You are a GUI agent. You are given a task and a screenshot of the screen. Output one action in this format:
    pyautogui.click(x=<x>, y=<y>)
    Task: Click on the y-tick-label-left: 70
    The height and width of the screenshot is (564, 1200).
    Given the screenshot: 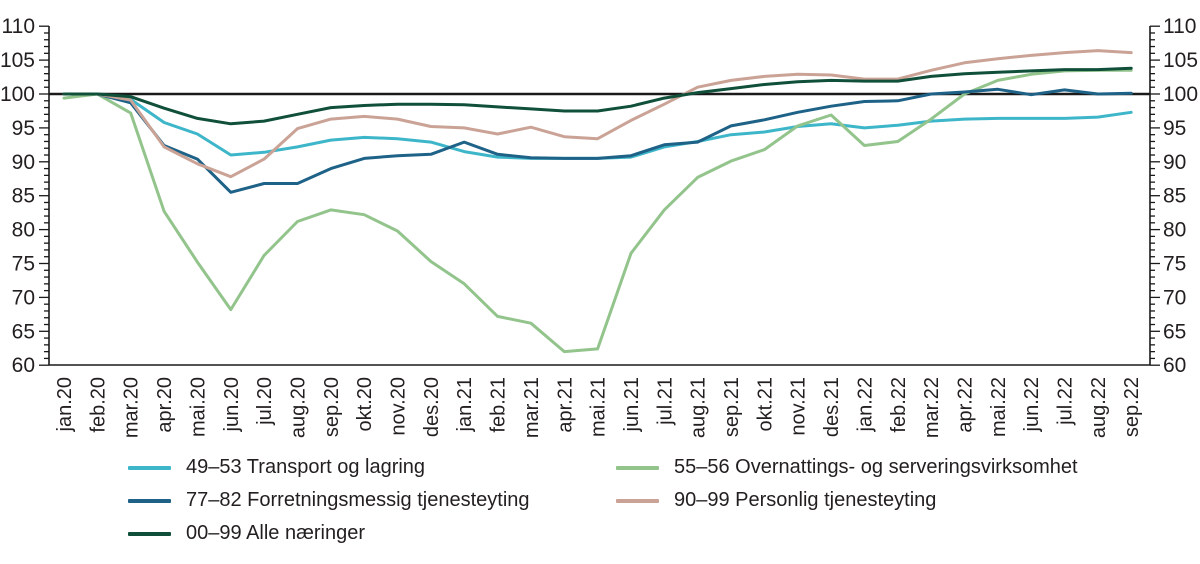 What is the action you would take?
    pyautogui.click(x=23, y=297)
    